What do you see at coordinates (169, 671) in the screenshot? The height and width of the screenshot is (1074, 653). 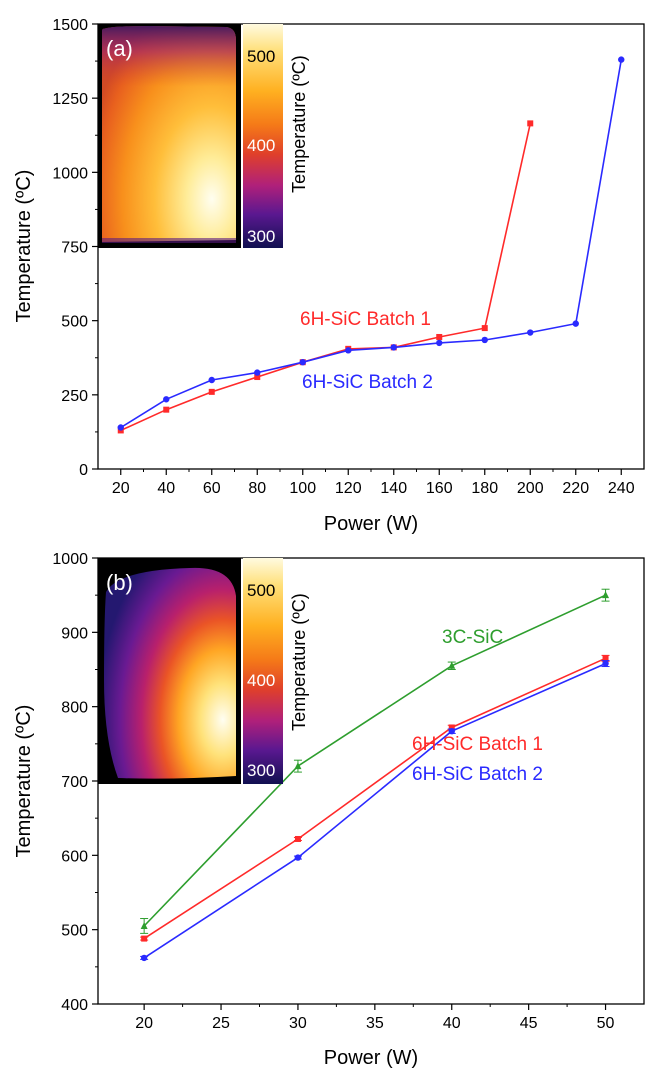 I see `thermal-inset-b: (b)` at bounding box center [169, 671].